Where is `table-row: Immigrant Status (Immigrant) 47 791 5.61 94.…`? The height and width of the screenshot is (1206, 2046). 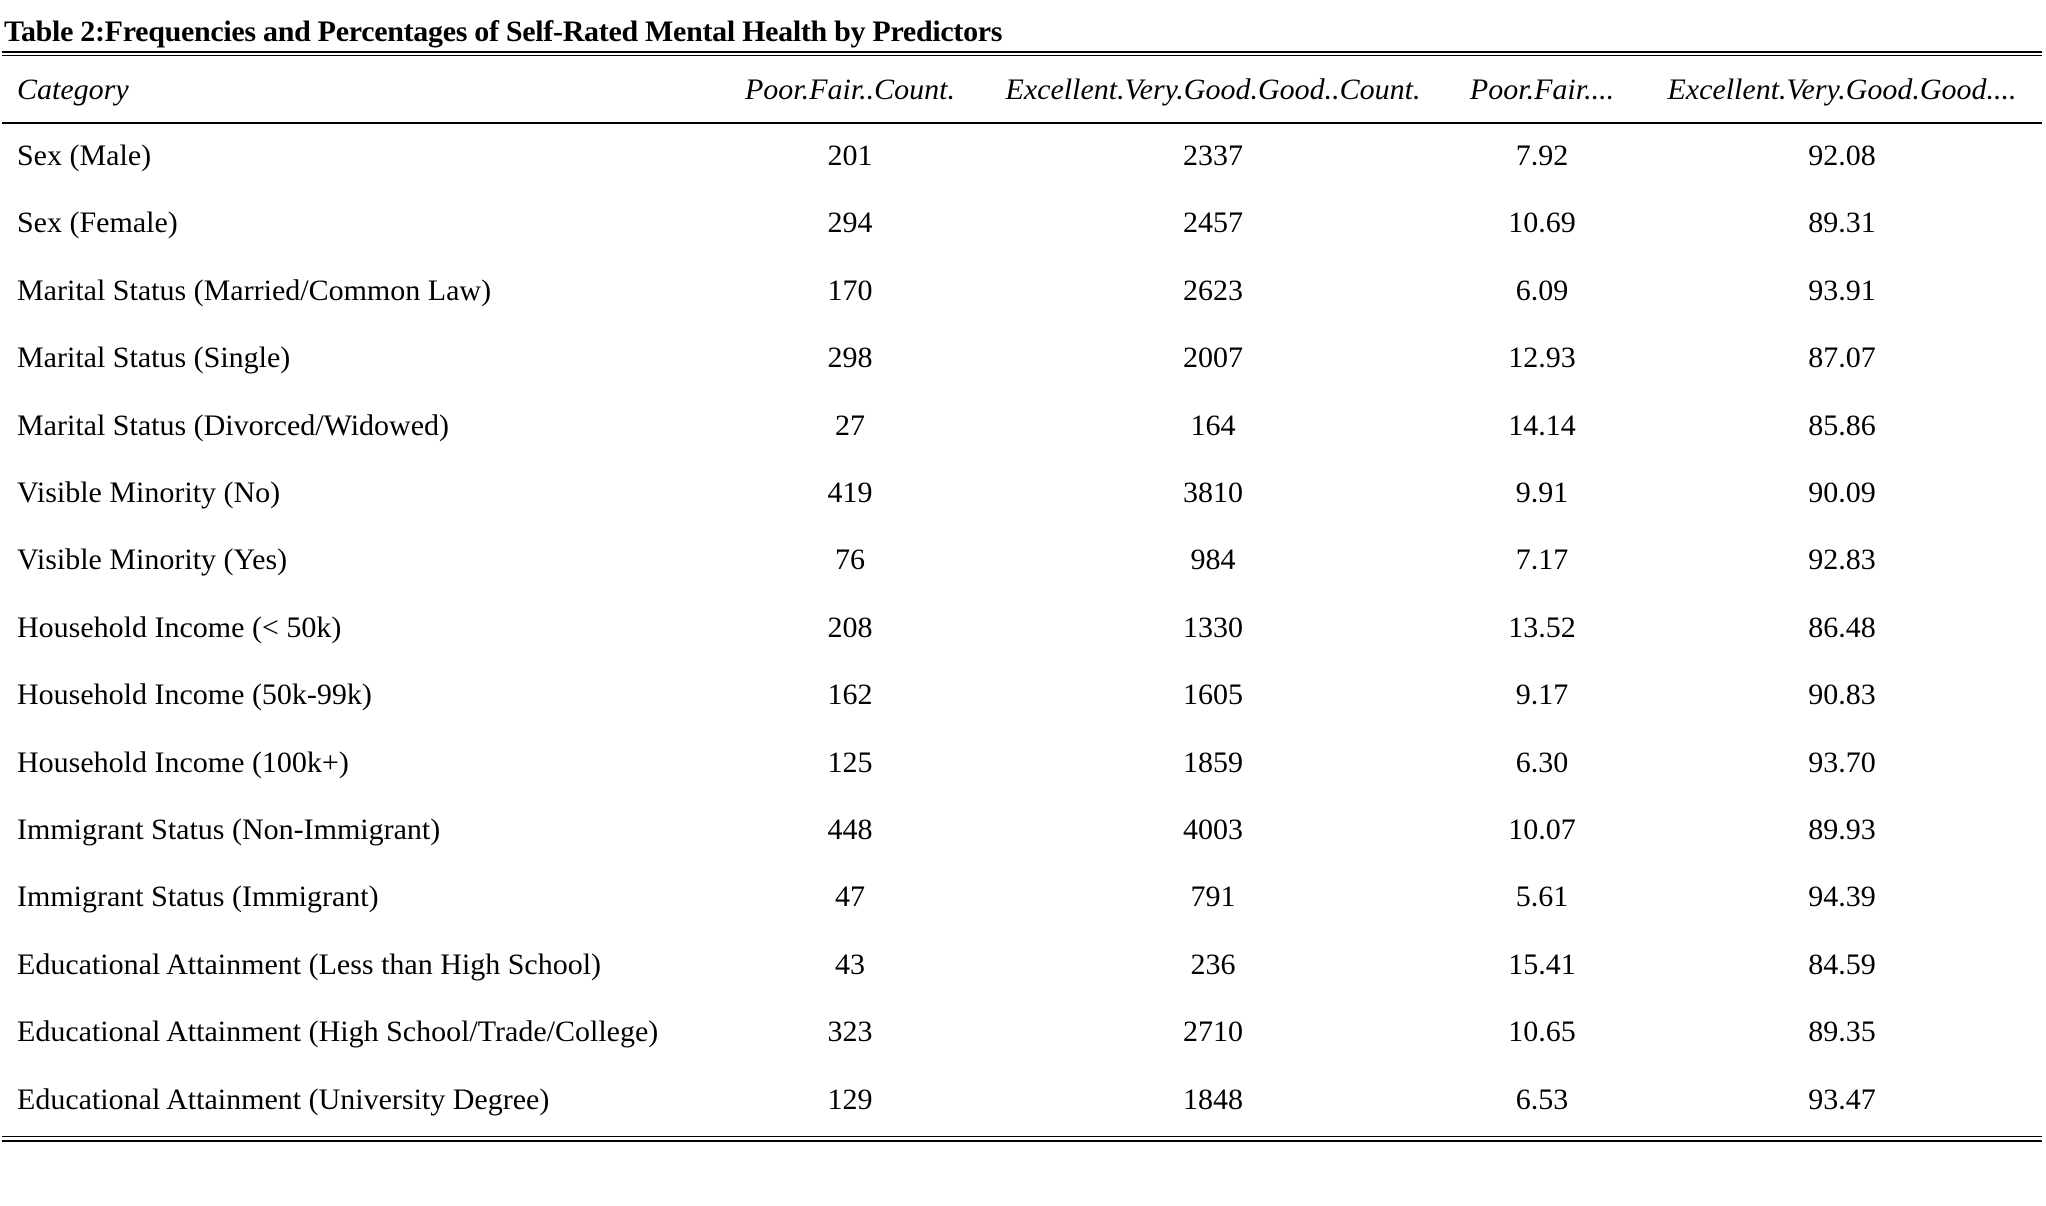
table-row: Immigrant Status (Immigrant) 47 791 5.61 94.… is located at coordinates (1023, 897).